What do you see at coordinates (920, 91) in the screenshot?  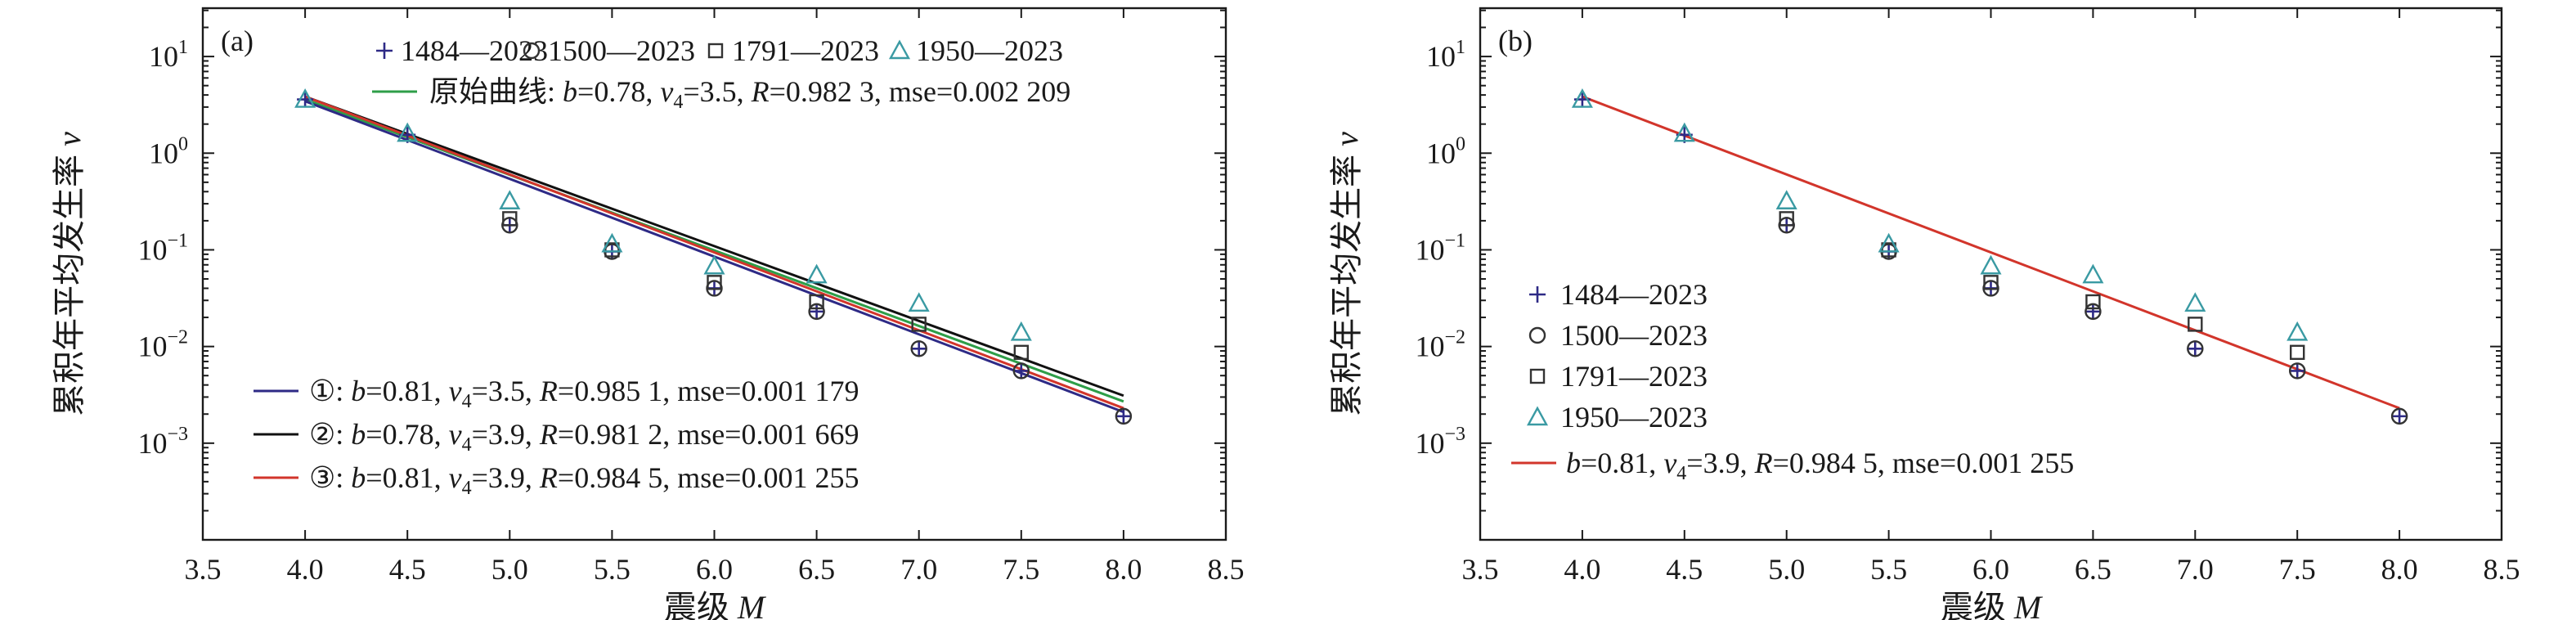 I see `legend-text-original-r-val: =0.982 3, mse=0.002 209` at bounding box center [920, 91].